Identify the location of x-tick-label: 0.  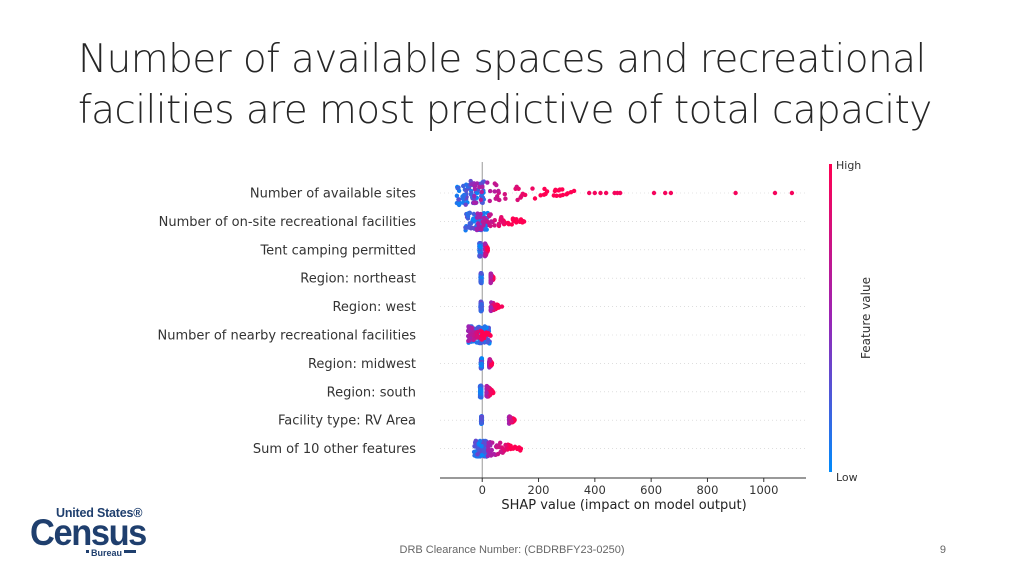
(482, 490).